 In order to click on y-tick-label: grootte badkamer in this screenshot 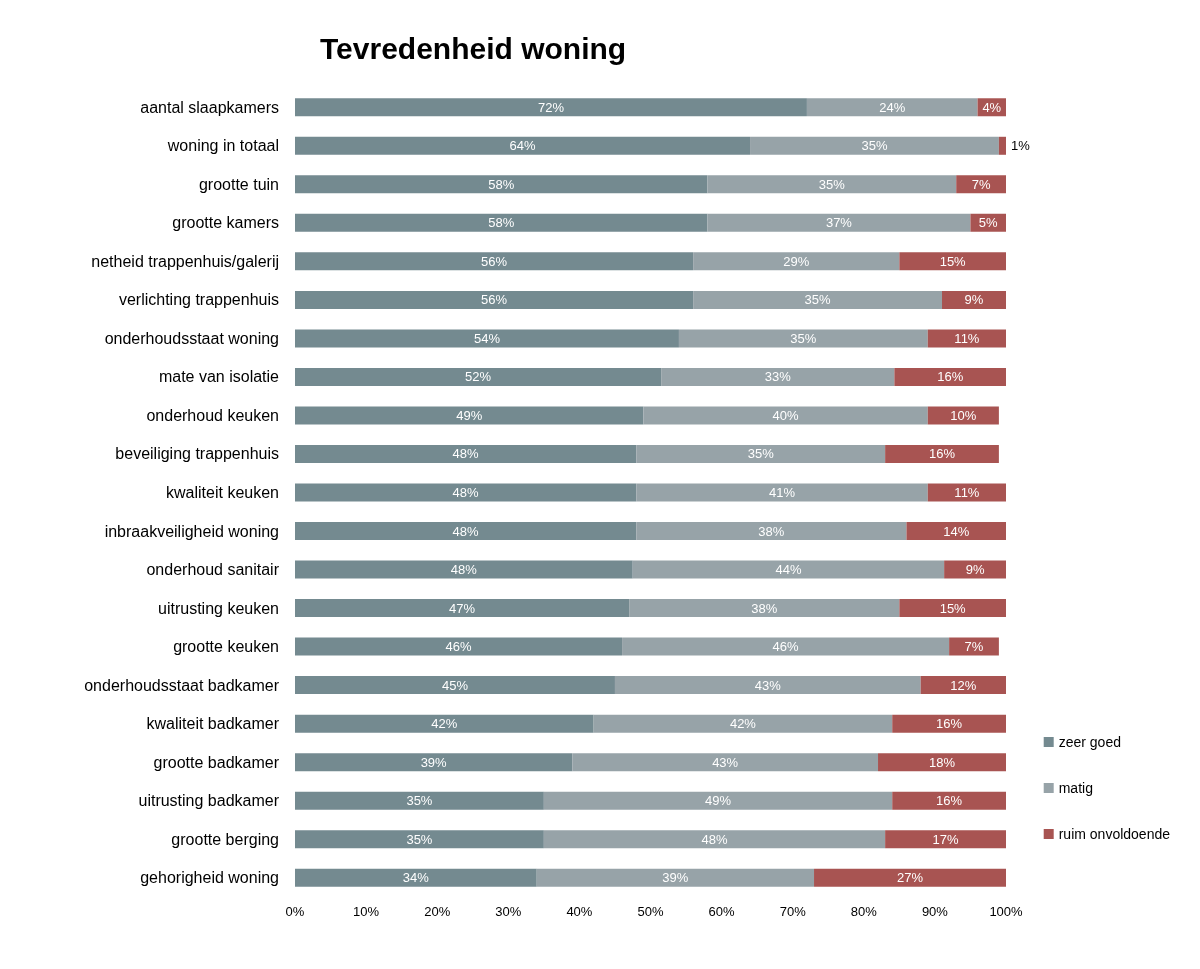, I will do `click(216, 762)`.